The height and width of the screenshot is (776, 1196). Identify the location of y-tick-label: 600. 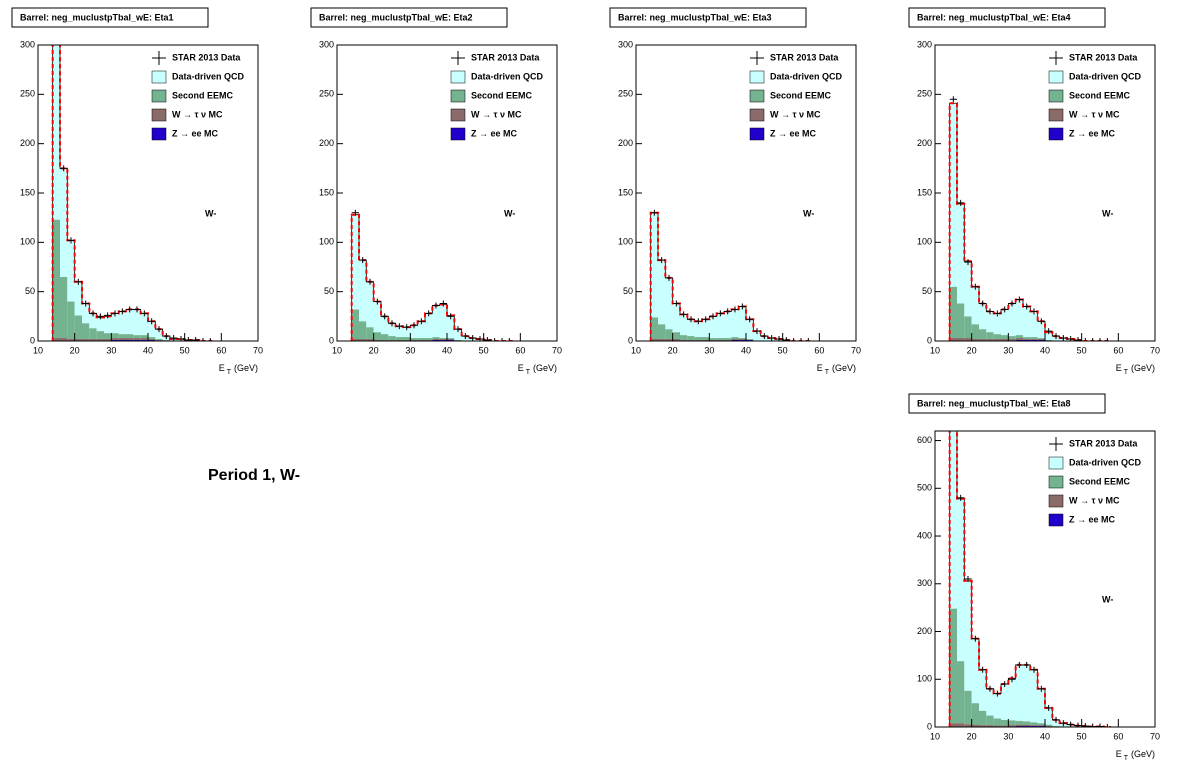
(924, 440).